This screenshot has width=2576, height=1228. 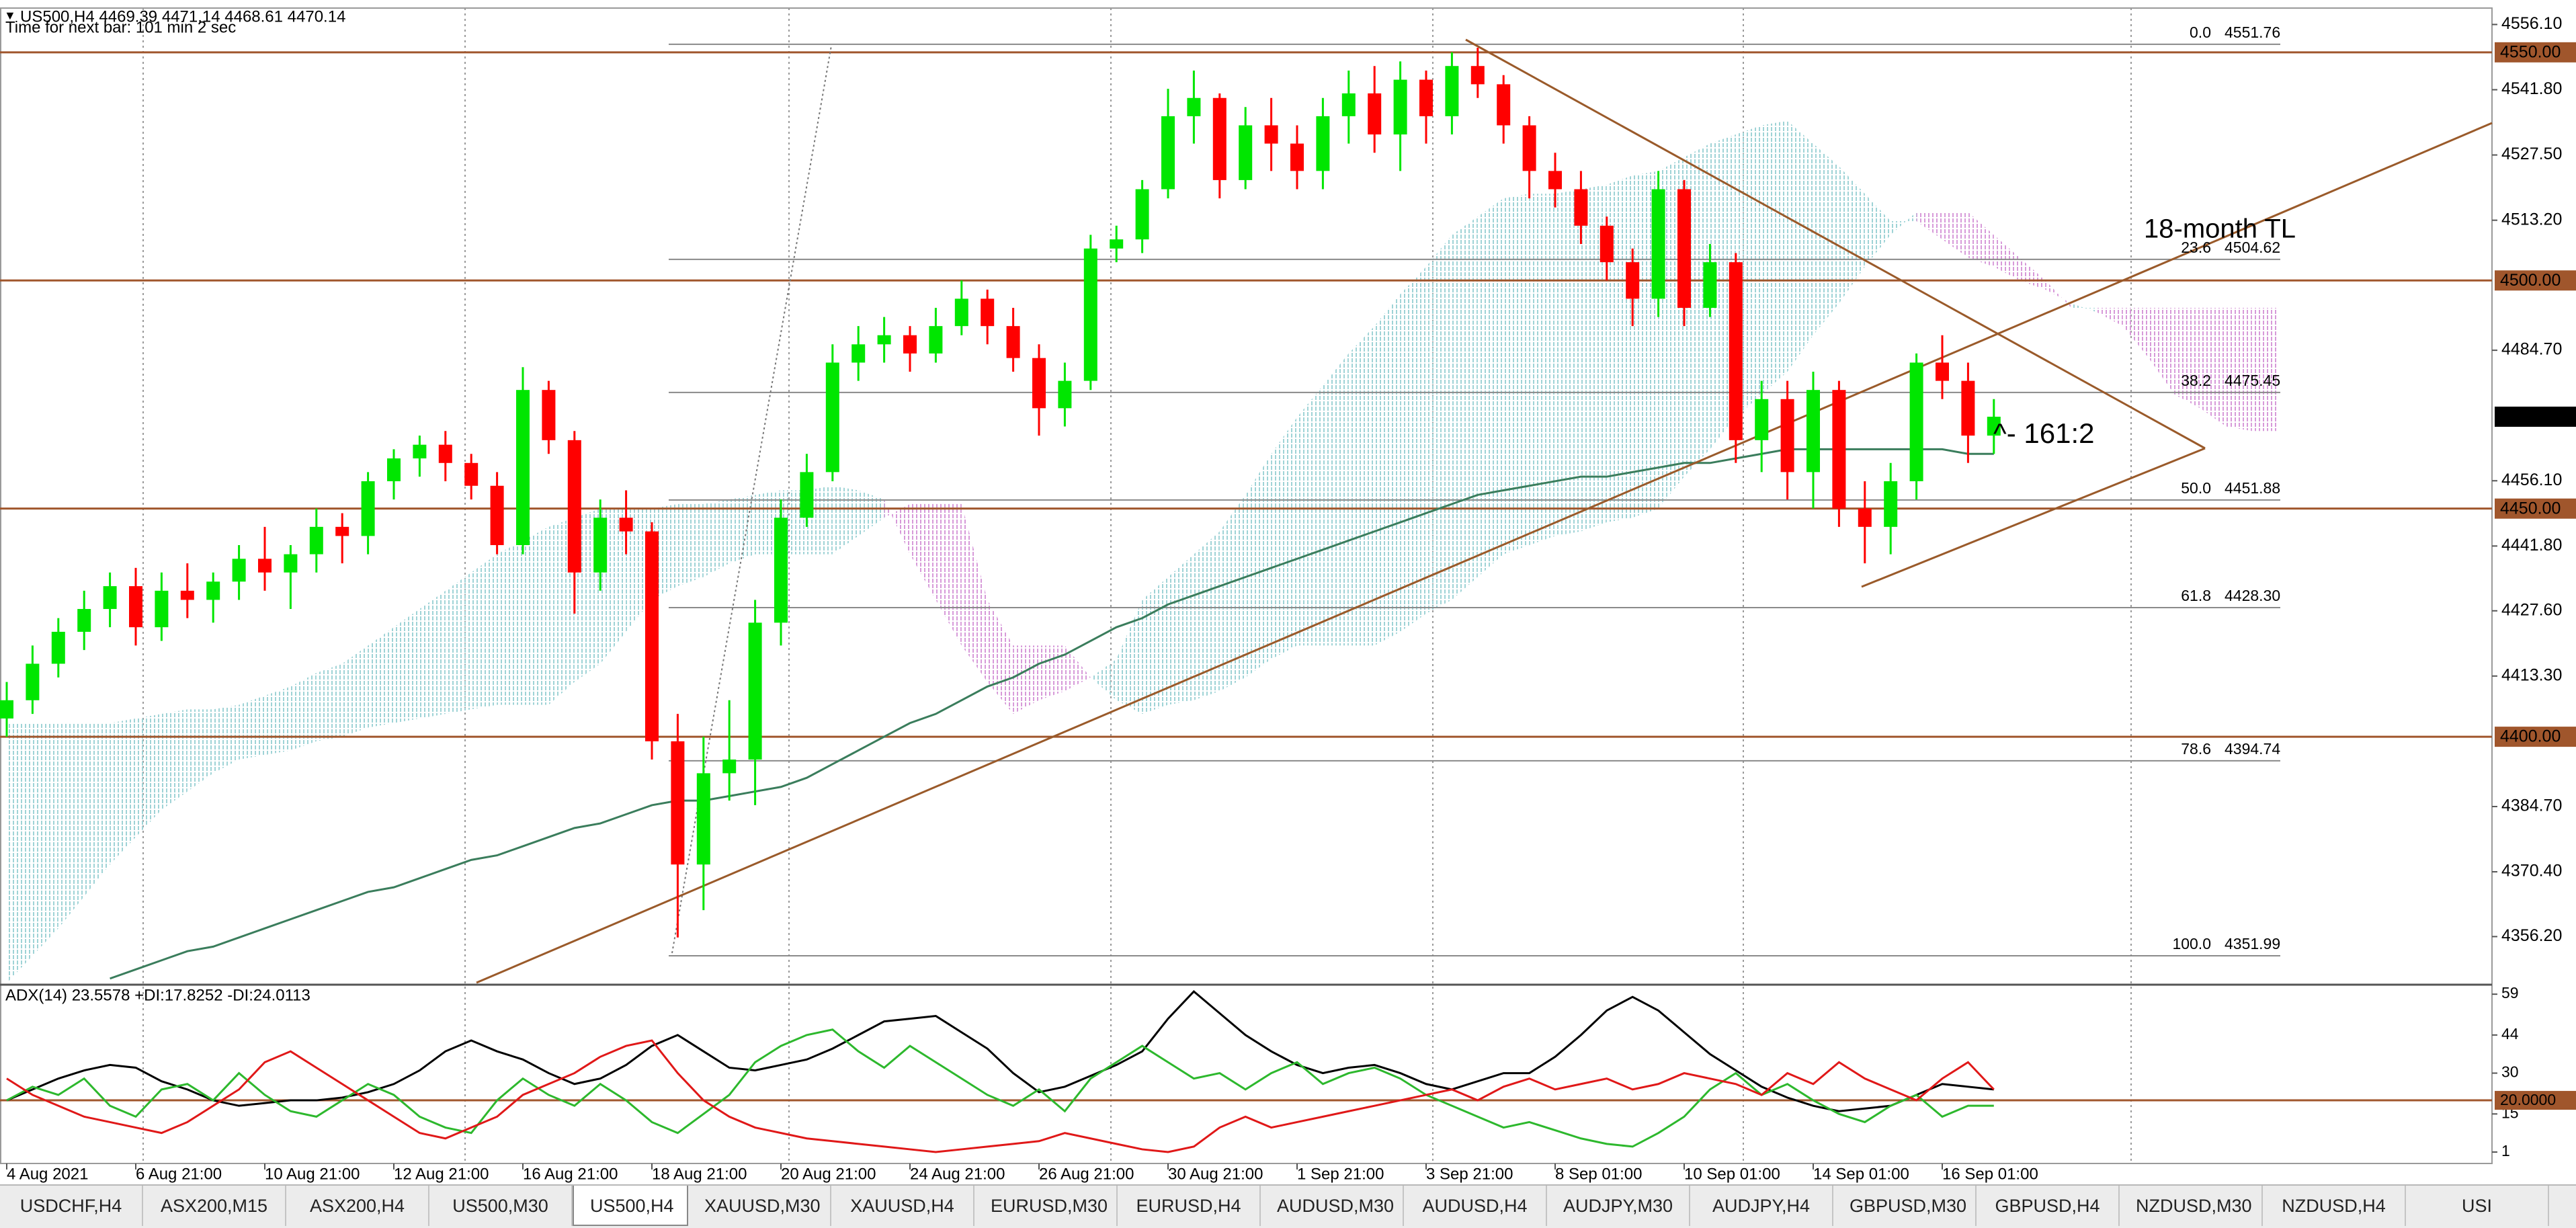 I want to click on symbol-tab: USDCHF,H4, so click(x=71, y=1206).